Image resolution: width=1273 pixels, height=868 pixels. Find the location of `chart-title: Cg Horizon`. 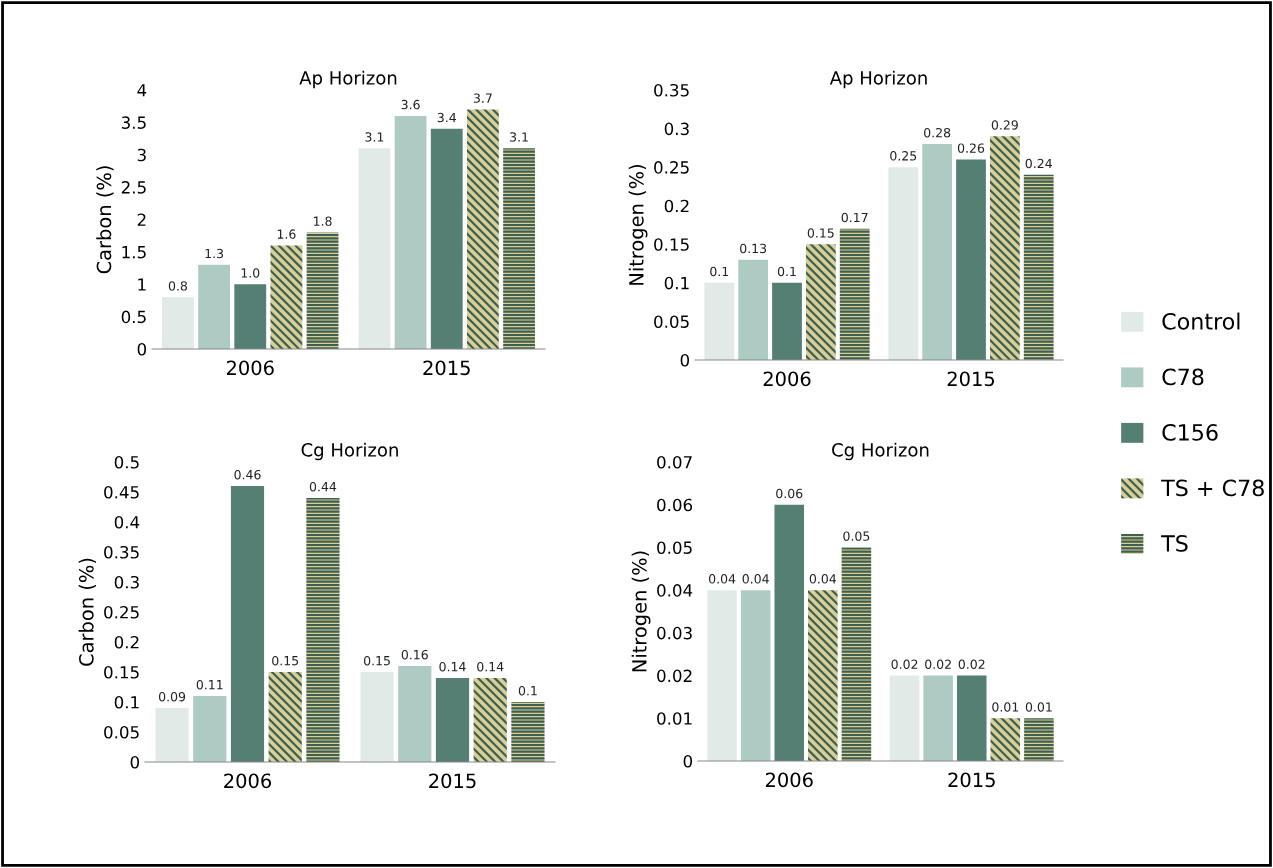

chart-title: Cg Horizon is located at coordinates (349, 451).